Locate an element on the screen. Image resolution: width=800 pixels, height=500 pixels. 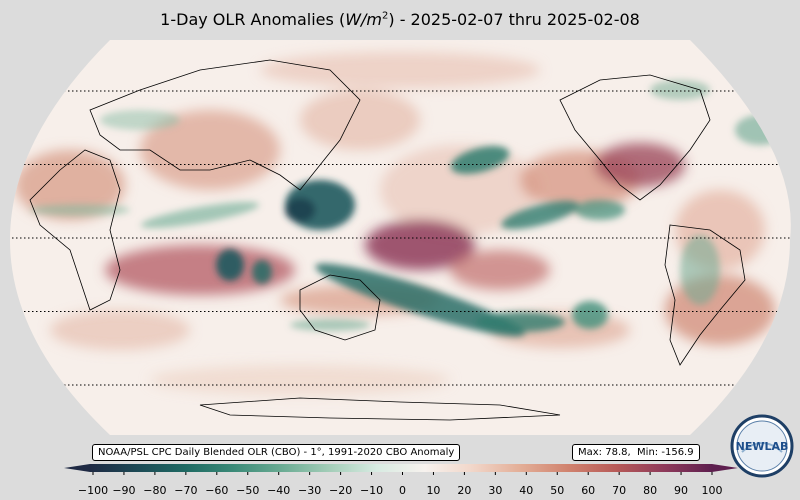
colorbar-tick-label: 30 is located at coordinates (495, 490).